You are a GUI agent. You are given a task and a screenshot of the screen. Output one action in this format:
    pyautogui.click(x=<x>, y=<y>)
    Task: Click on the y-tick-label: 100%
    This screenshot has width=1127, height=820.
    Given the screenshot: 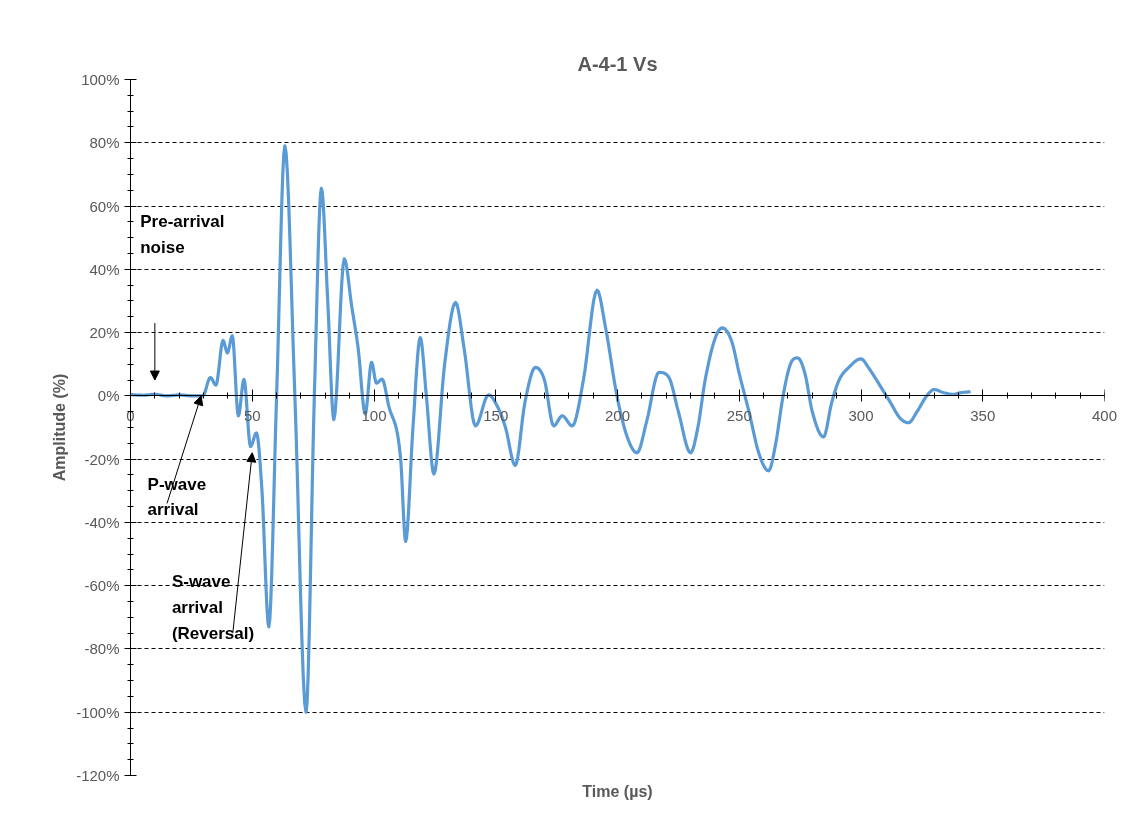 What is the action you would take?
    pyautogui.click(x=100, y=79)
    